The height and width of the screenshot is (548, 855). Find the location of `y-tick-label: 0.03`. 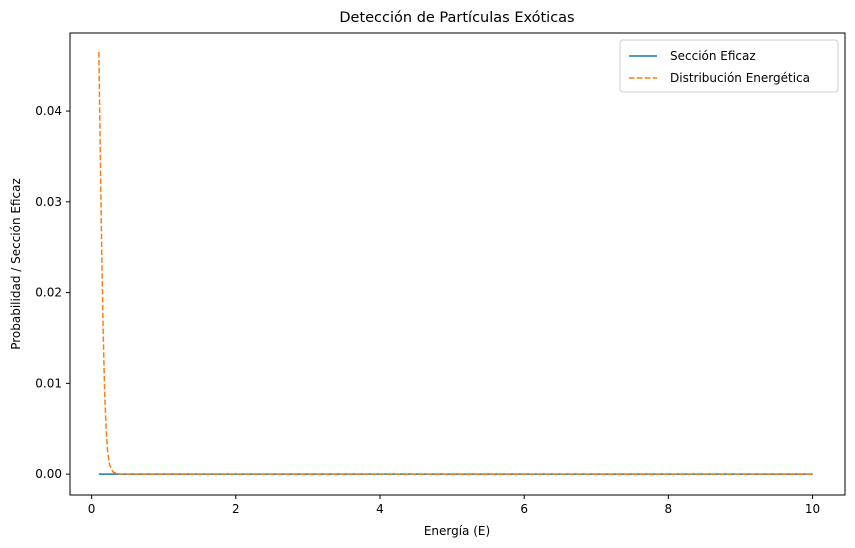

y-tick-label: 0.03 is located at coordinates (48, 202).